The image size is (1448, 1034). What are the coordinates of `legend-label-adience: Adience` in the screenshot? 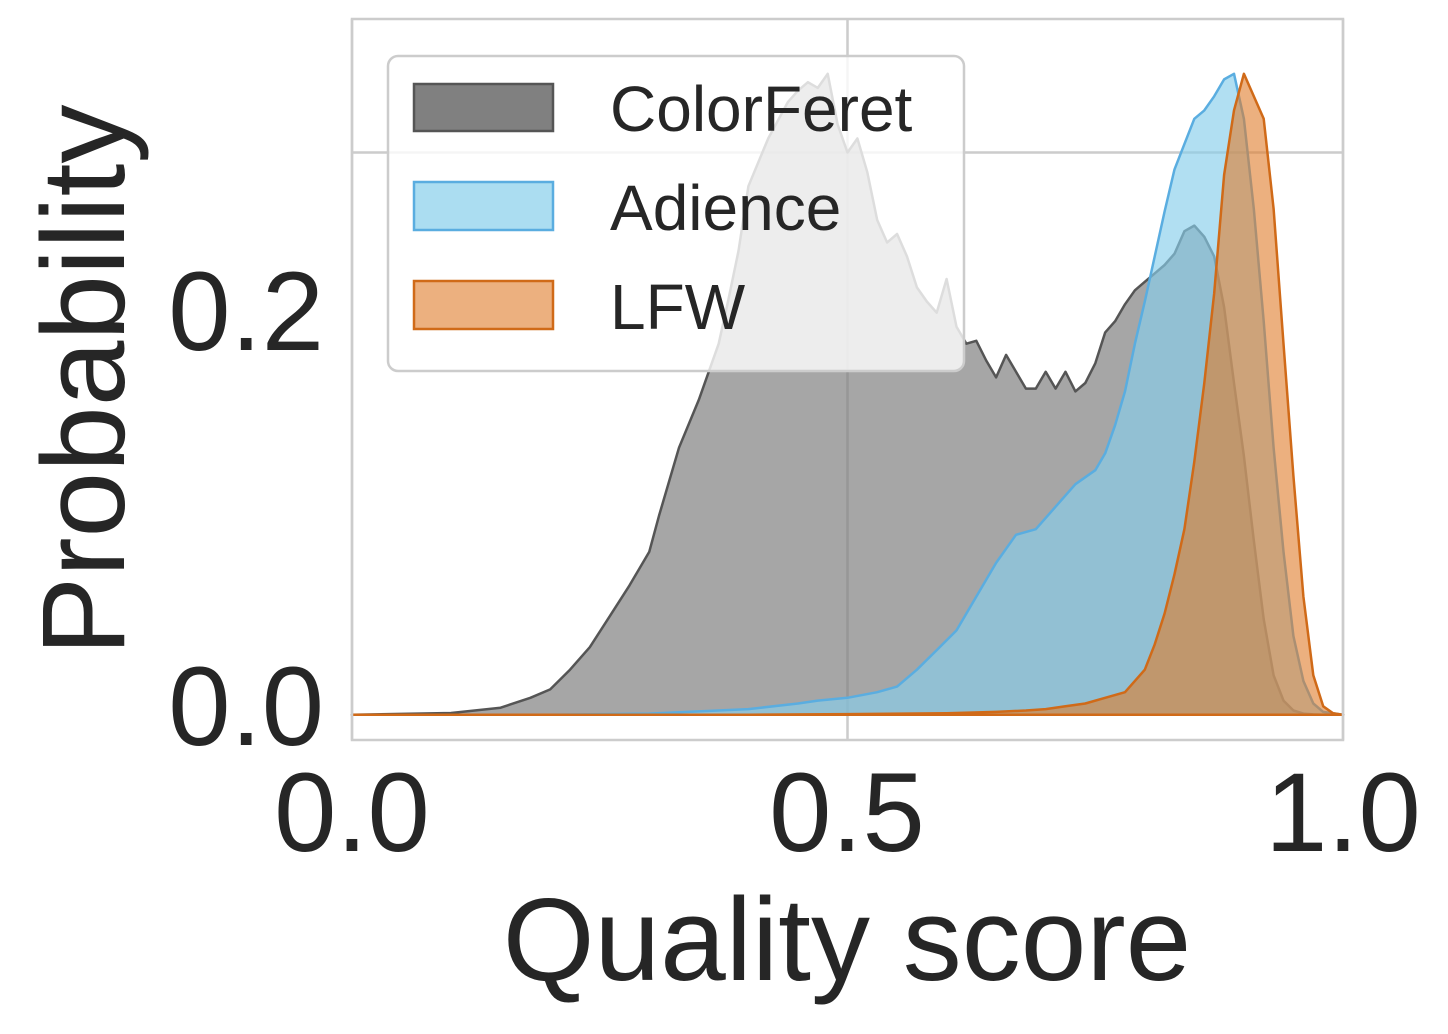 It's located at (725, 208).